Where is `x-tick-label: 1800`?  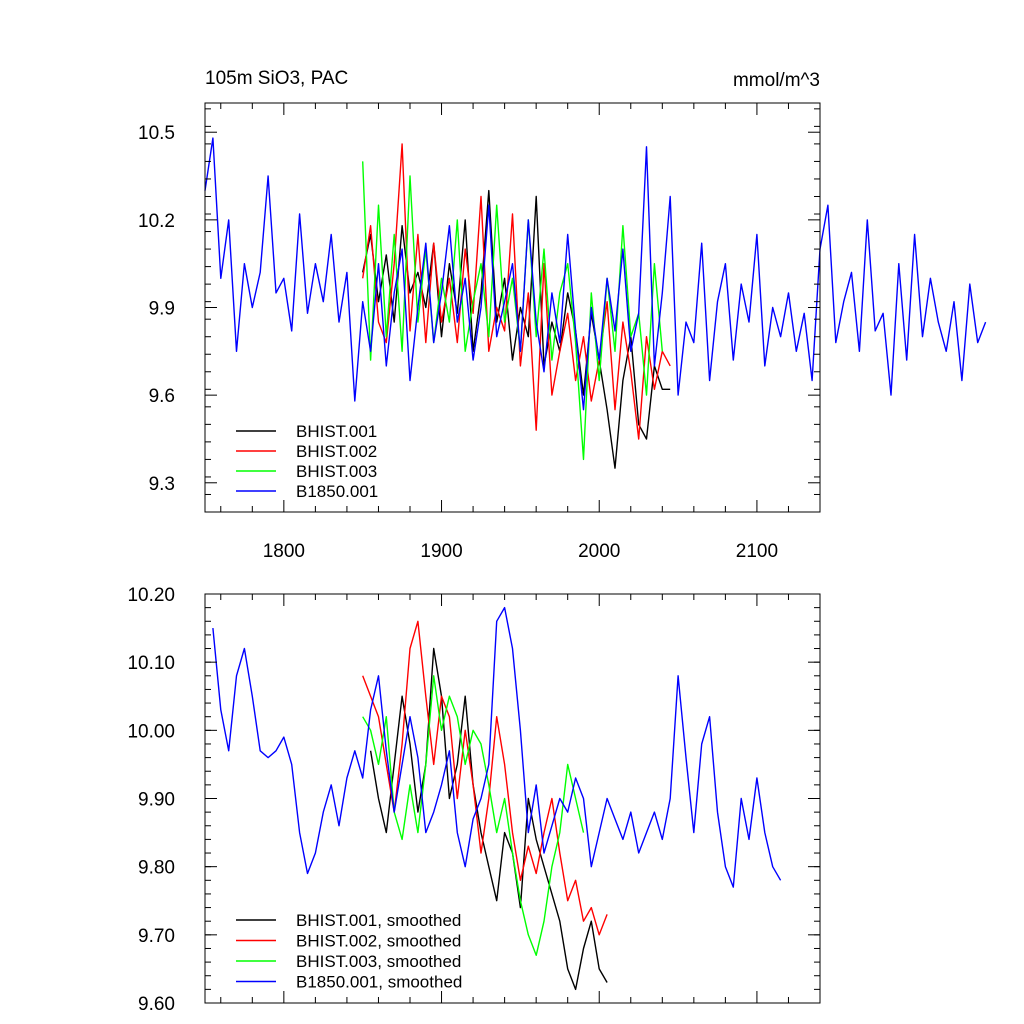
x-tick-label: 1800 is located at coordinates (284, 551).